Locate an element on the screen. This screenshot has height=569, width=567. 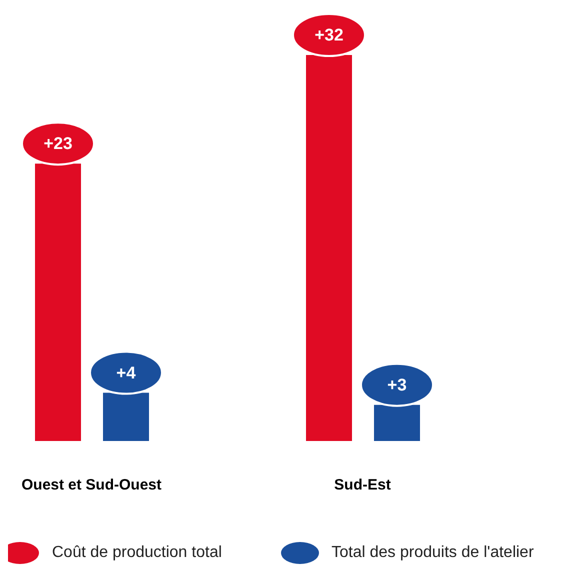
data-label: +23 is located at coordinates (58, 144).